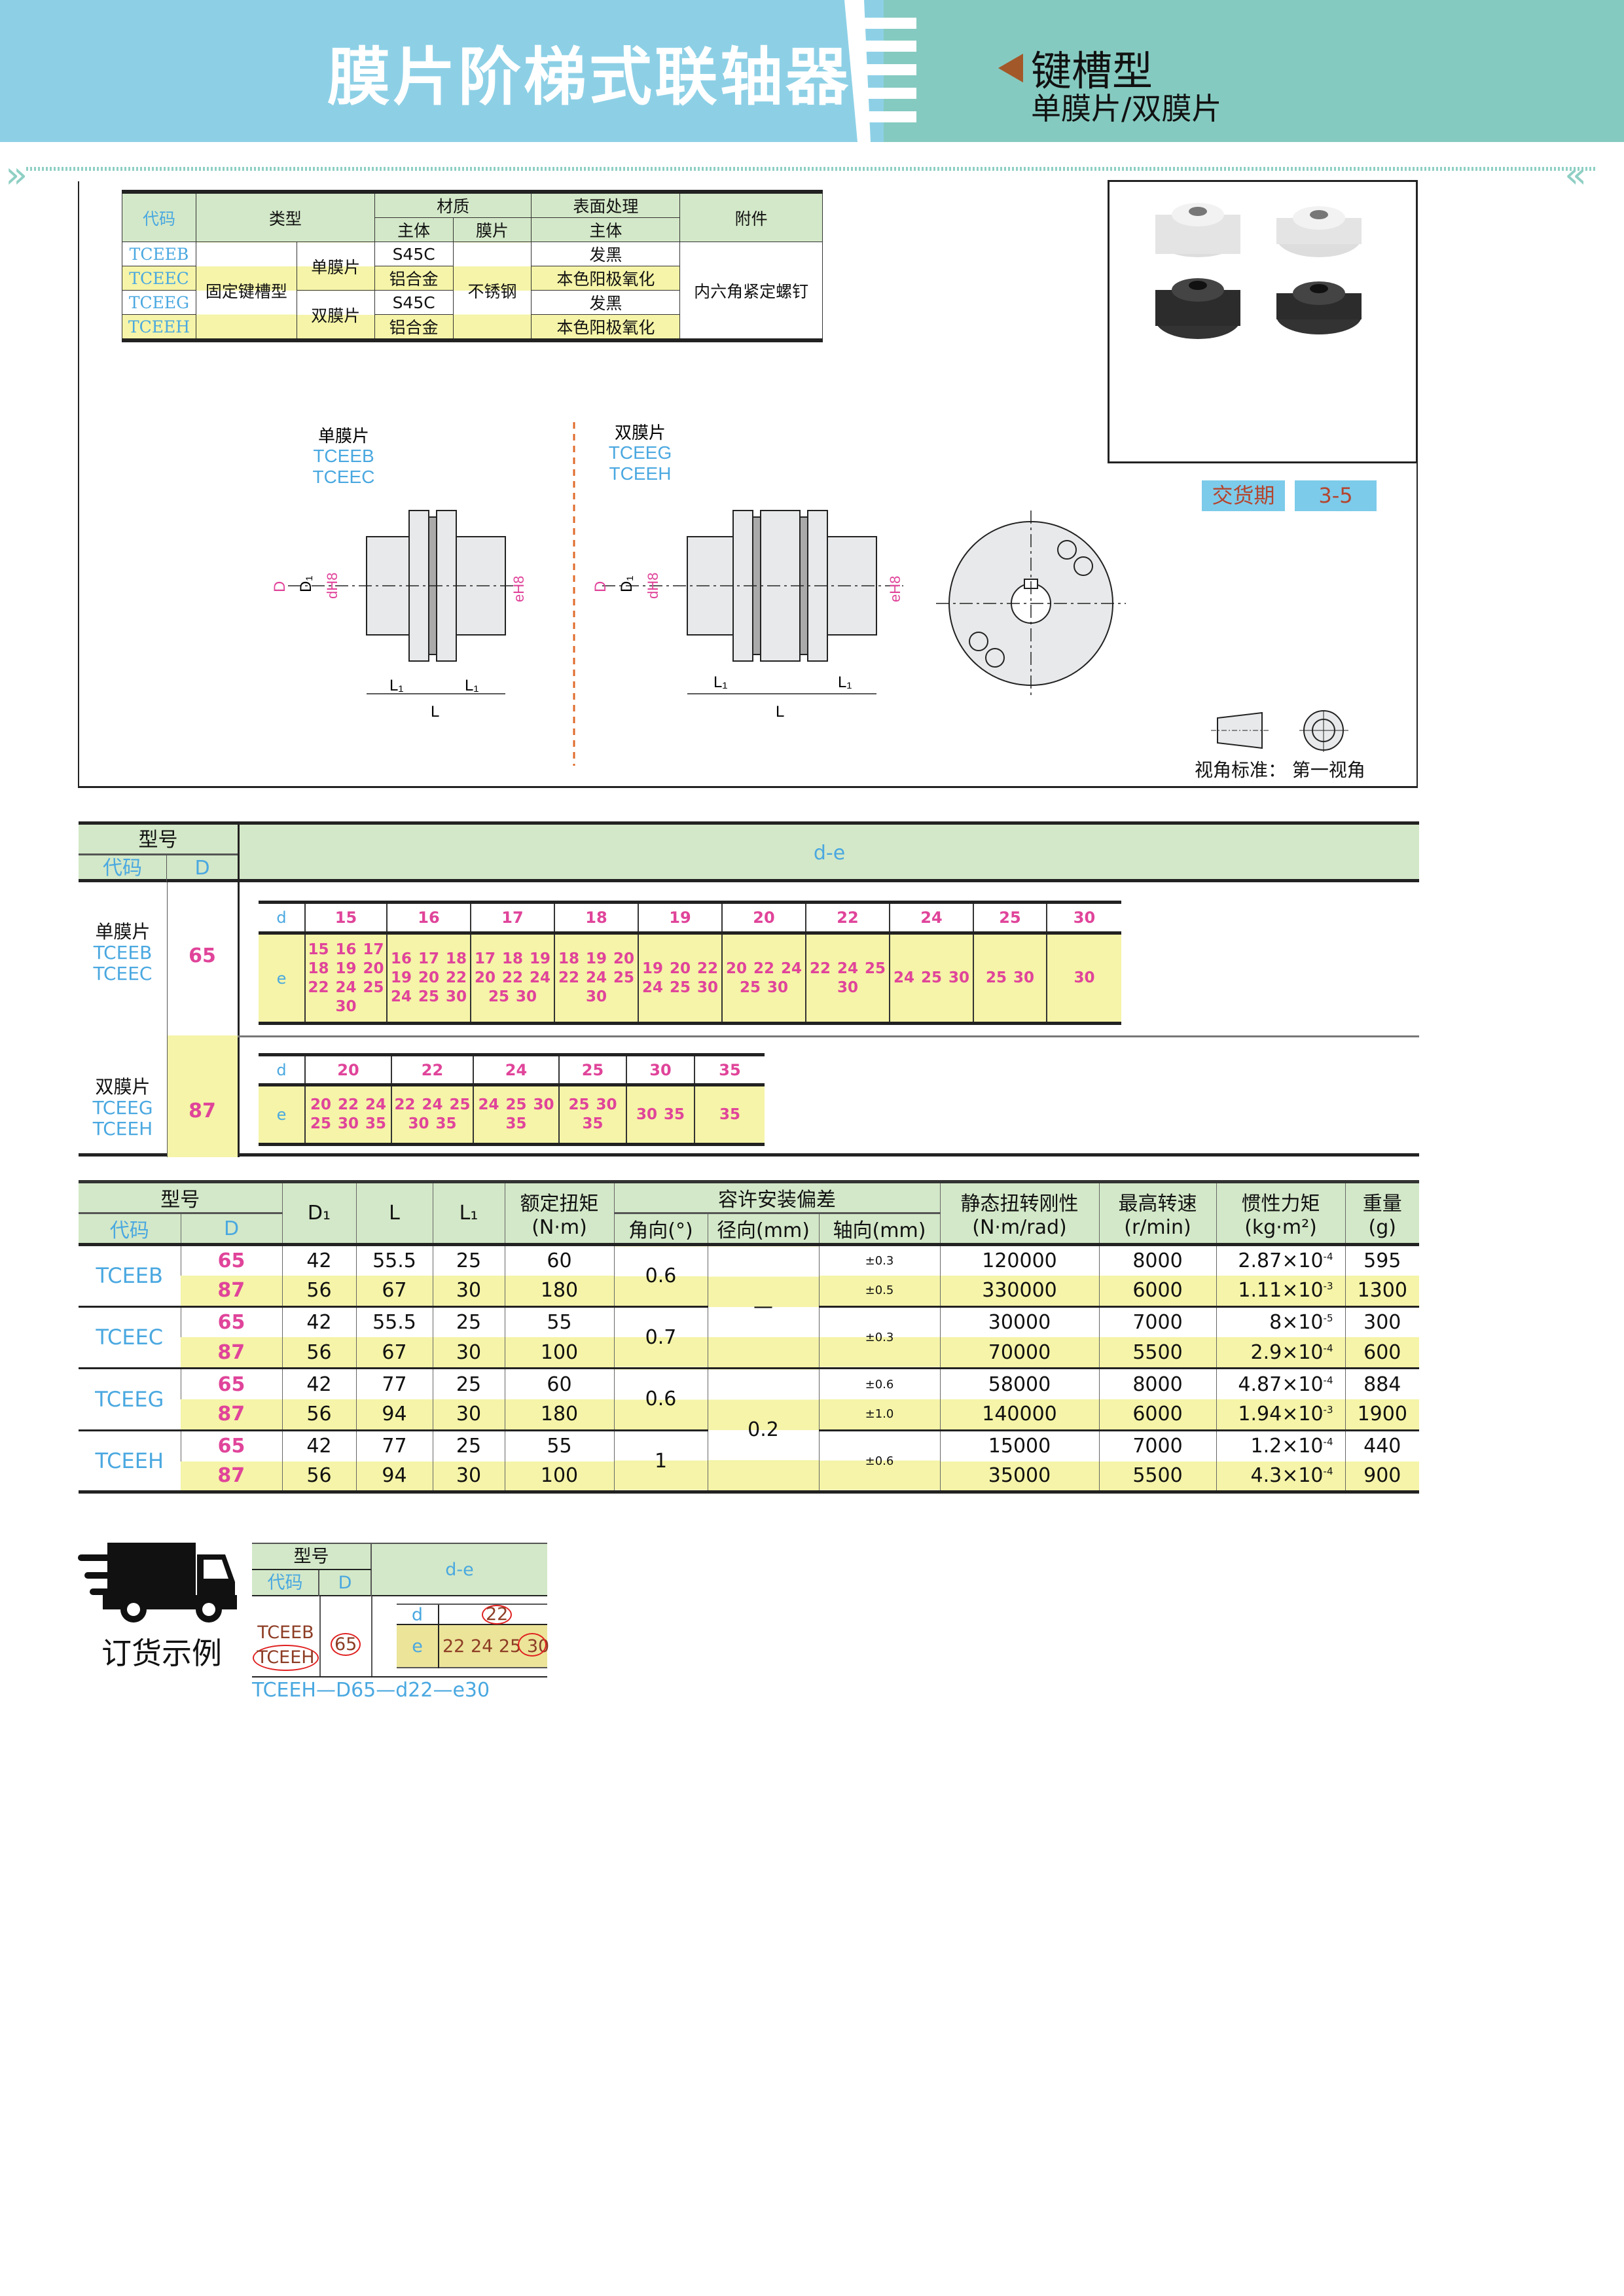 The width and height of the screenshot is (1624, 2296). Describe the element at coordinates (432, 1069) in the screenshot. I see `d-value: 22` at that location.